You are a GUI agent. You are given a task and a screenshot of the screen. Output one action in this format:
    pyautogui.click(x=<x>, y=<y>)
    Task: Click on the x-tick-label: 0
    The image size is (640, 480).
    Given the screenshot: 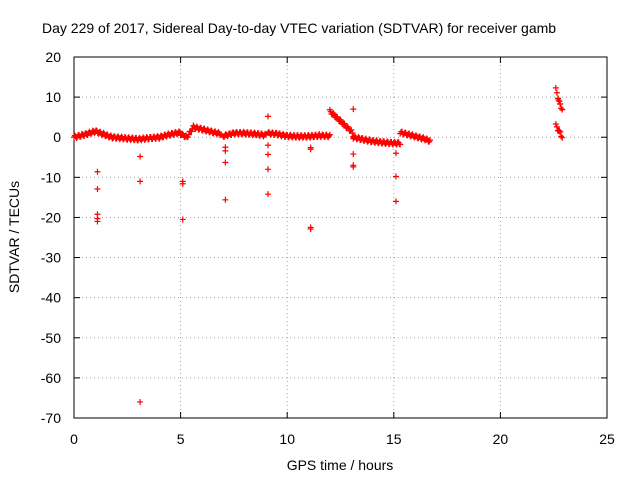 What is the action you would take?
    pyautogui.click(x=74, y=439)
    